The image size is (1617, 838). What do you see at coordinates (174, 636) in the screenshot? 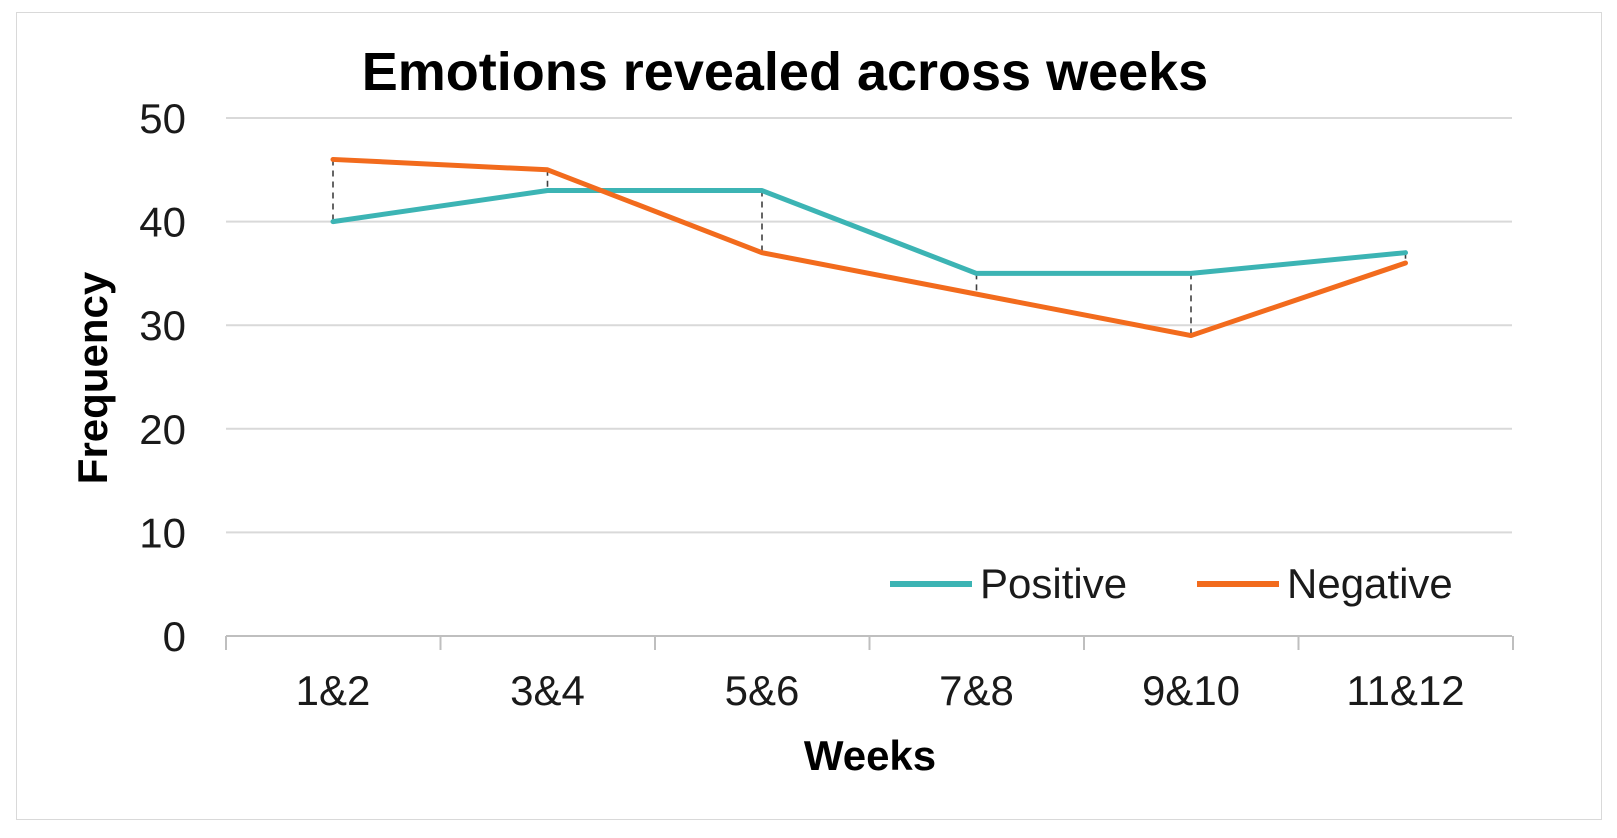
I see `y-tick-label: 0` at bounding box center [174, 636].